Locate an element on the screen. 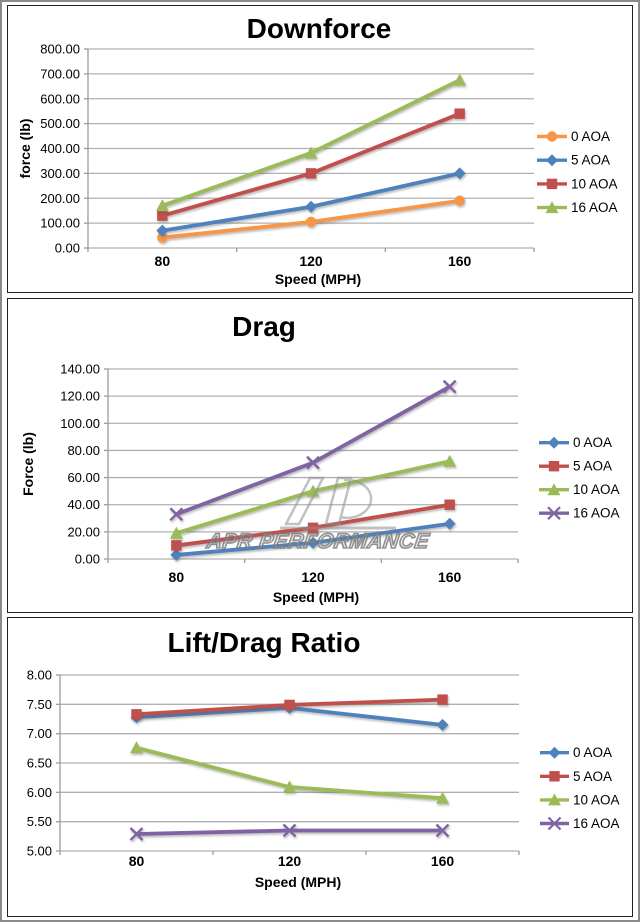 This screenshot has height=922, width=640. y-tick-label: 400.00 is located at coordinates (60, 148).